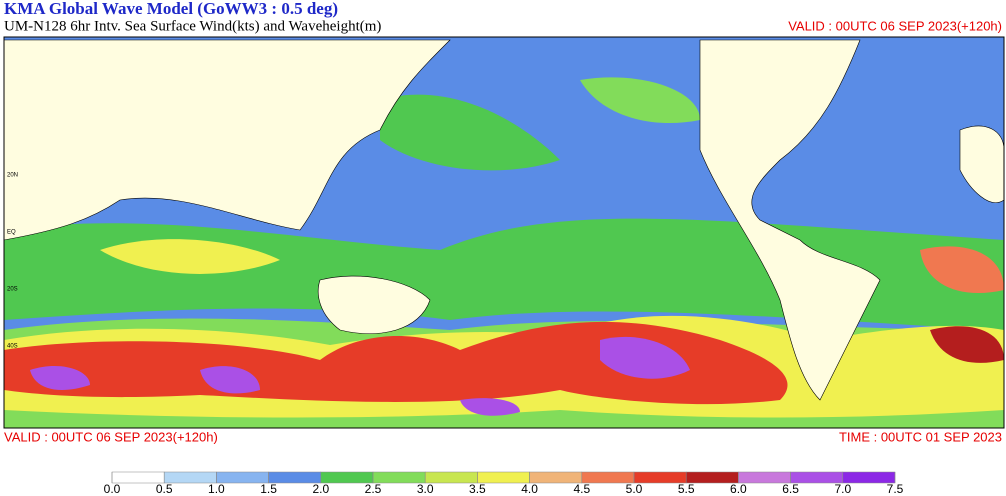 Image resolution: width=1006 pixels, height=496 pixels. I want to click on legend-label: 1.0, so click(216, 489).